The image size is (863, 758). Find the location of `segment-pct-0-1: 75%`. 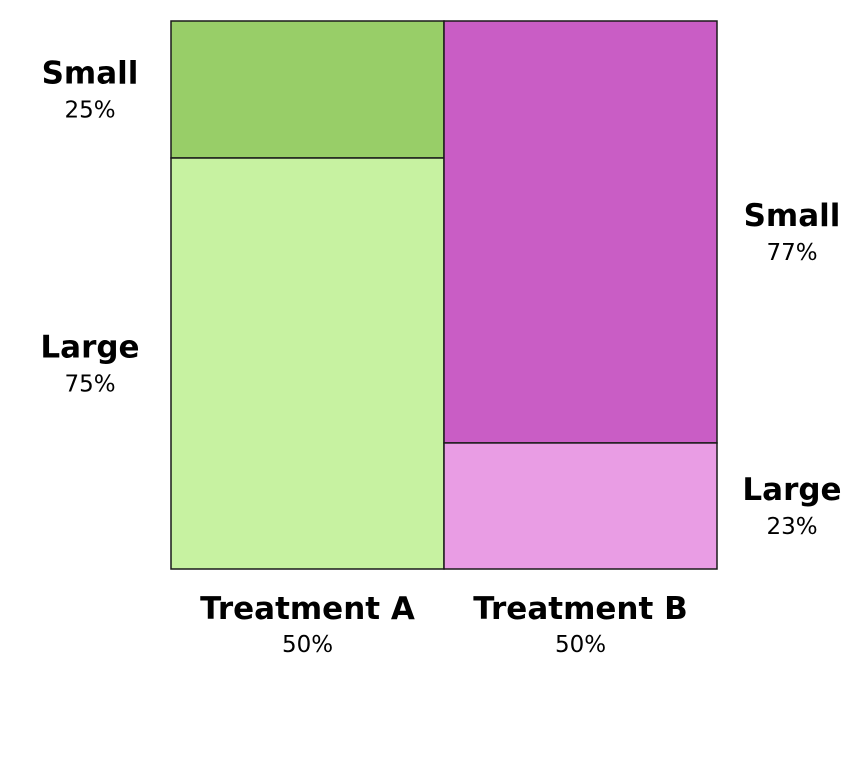

segment-pct-0-1: 75% is located at coordinates (89, 385).